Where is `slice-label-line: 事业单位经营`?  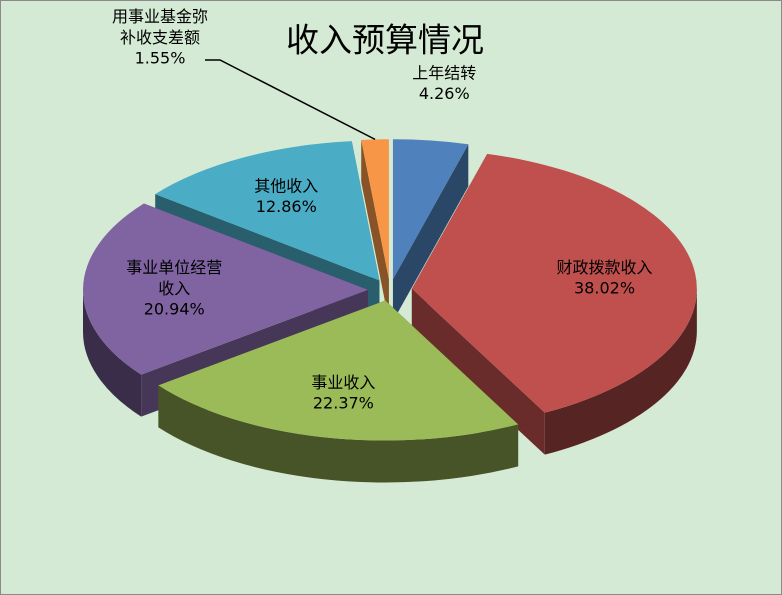
slice-label-line: 事业单位经营 is located at coordinates (174, 267).